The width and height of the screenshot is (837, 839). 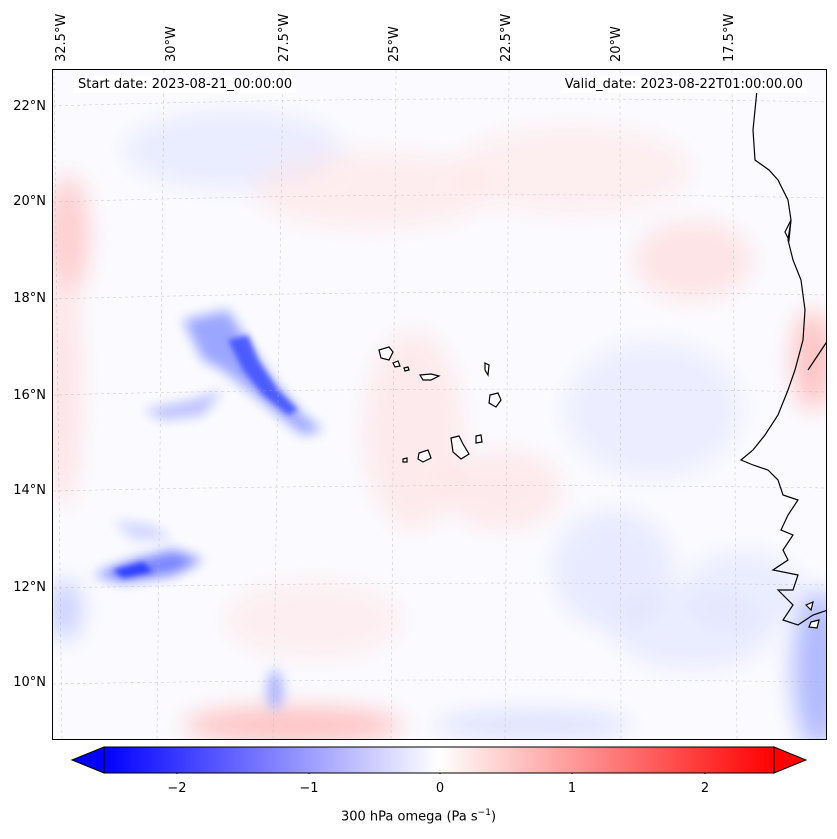 What do you see at coordinates (29, 587) in the screenshot?
I see `lat-label-12n: 12°N` at bounding box center [29, 587].